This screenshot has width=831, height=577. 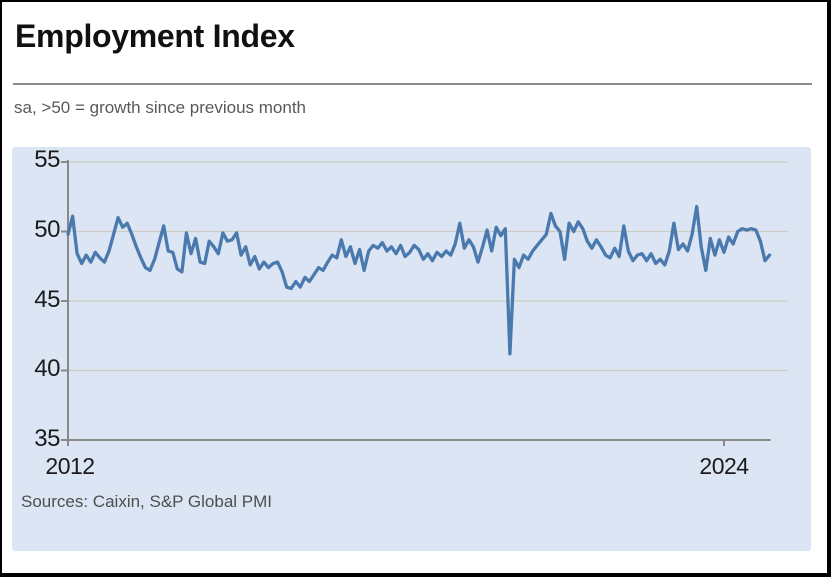 What do you see at coordinates (47, 368) in the screenshot?
I see `y-axis-tick-label: 40` at bounding box center [47, 368].